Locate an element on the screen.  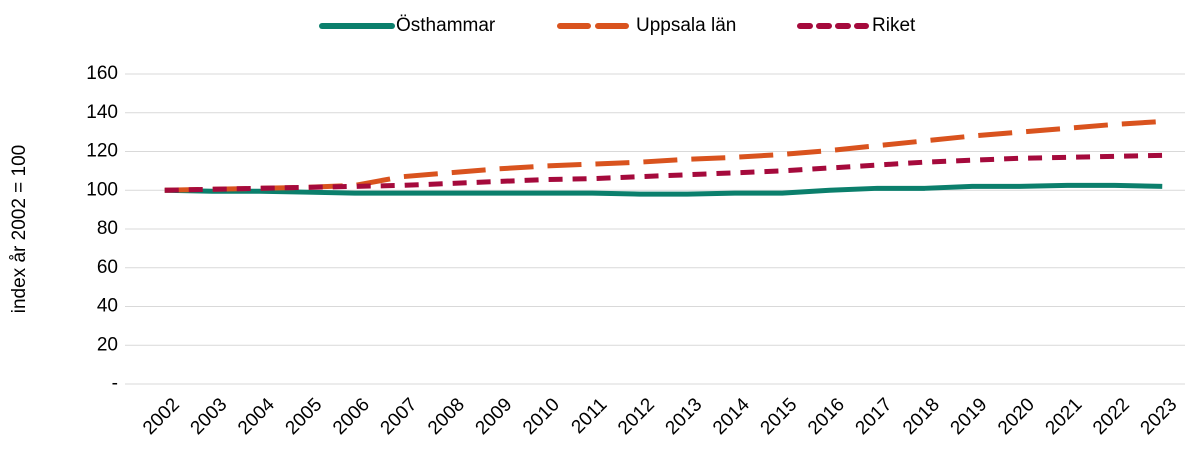
x-tick-label: 2014 is located at coordinates (731, 416).